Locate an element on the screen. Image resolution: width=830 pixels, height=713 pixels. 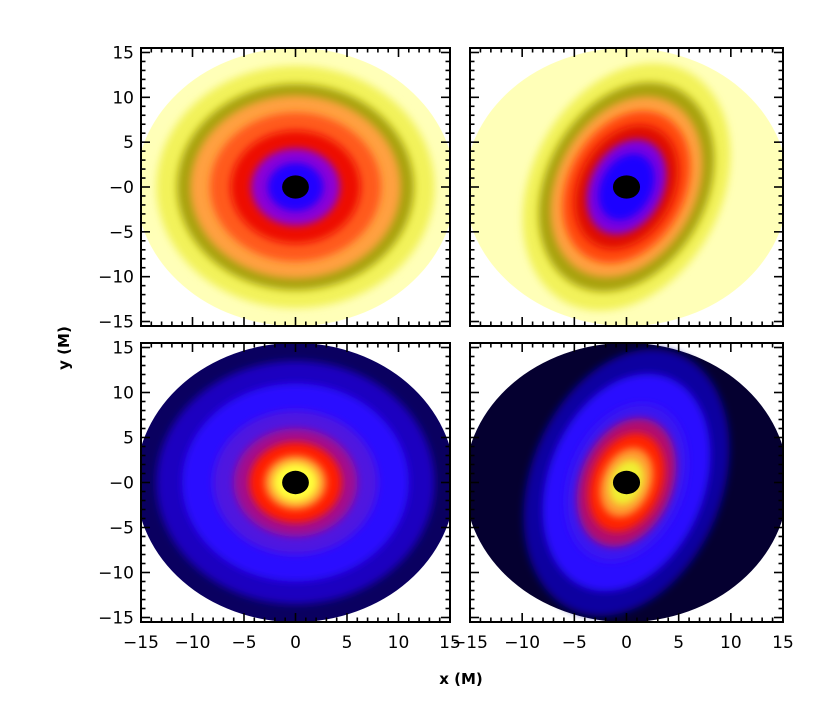
x-axis-title: x (M) is located at coordinates (461, 679).